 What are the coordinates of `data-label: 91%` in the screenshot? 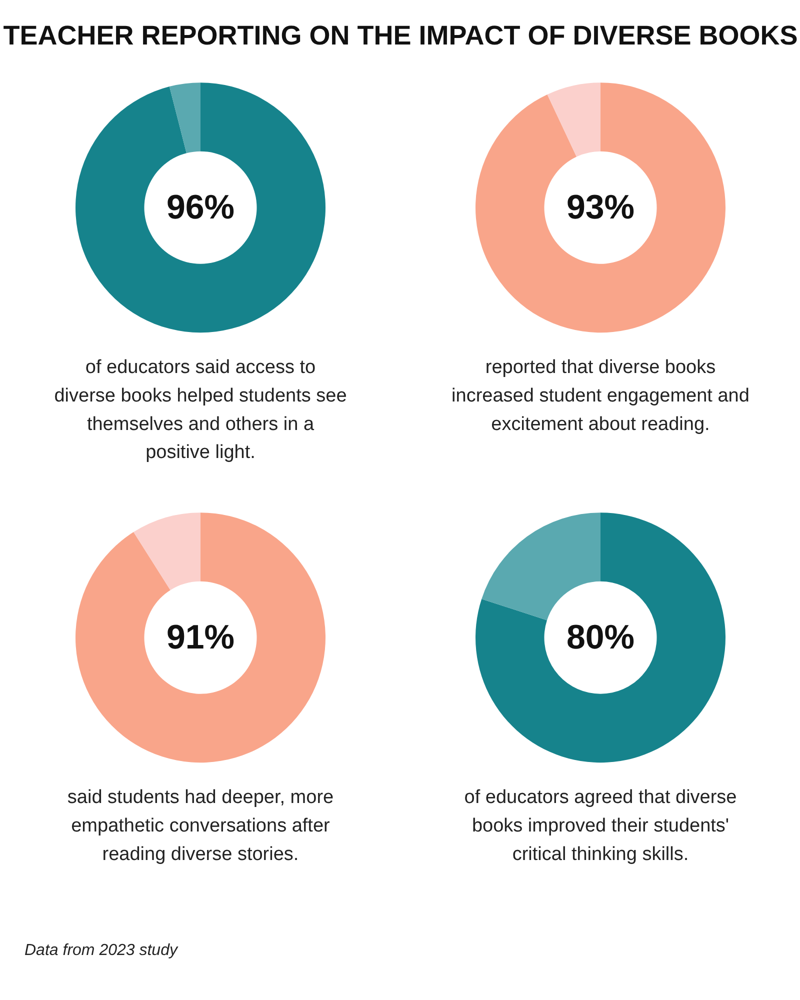 It's located at (200, 637).